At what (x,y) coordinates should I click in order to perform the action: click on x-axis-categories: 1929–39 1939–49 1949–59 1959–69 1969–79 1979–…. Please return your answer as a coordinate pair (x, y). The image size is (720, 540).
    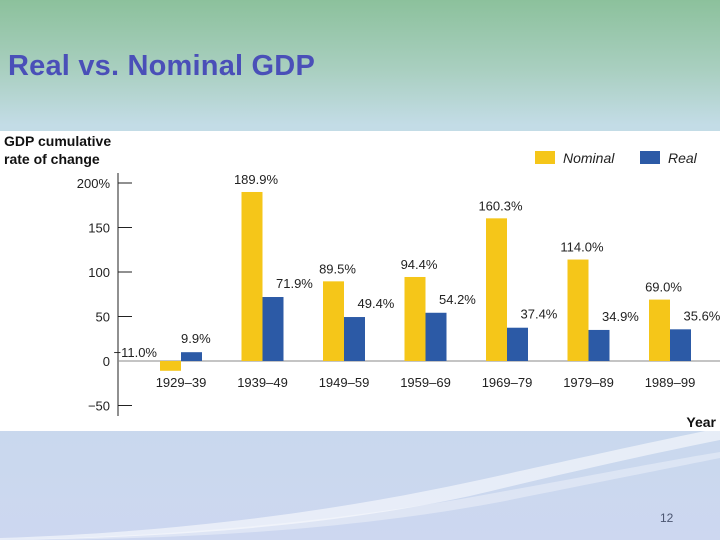
    Looking at the image, I should click on (426, 382).